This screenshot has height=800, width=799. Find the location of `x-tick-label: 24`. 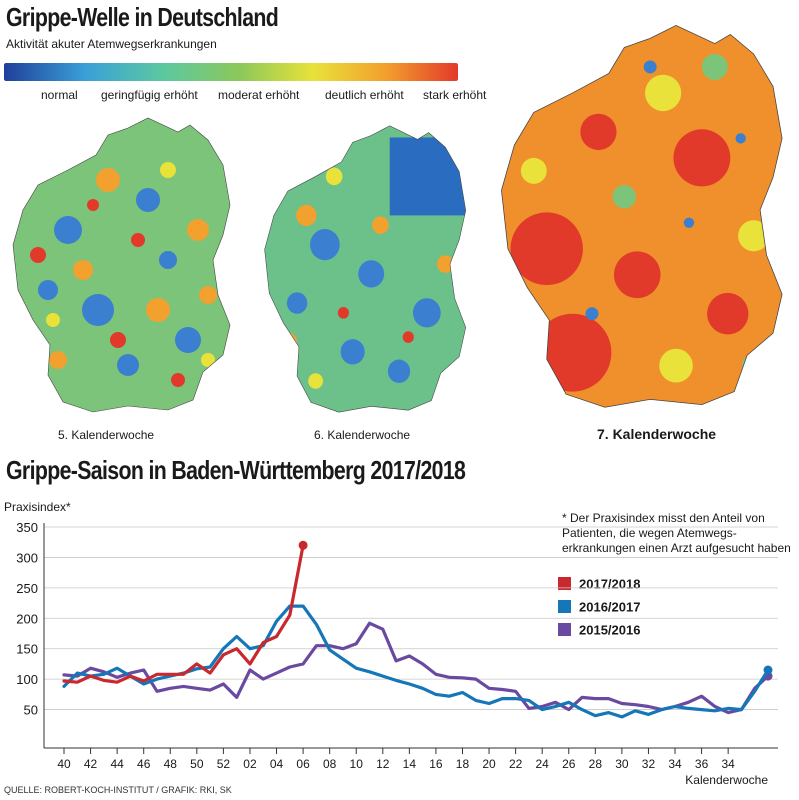

x-tick-label: 24 is located at coordinates (543, 764).